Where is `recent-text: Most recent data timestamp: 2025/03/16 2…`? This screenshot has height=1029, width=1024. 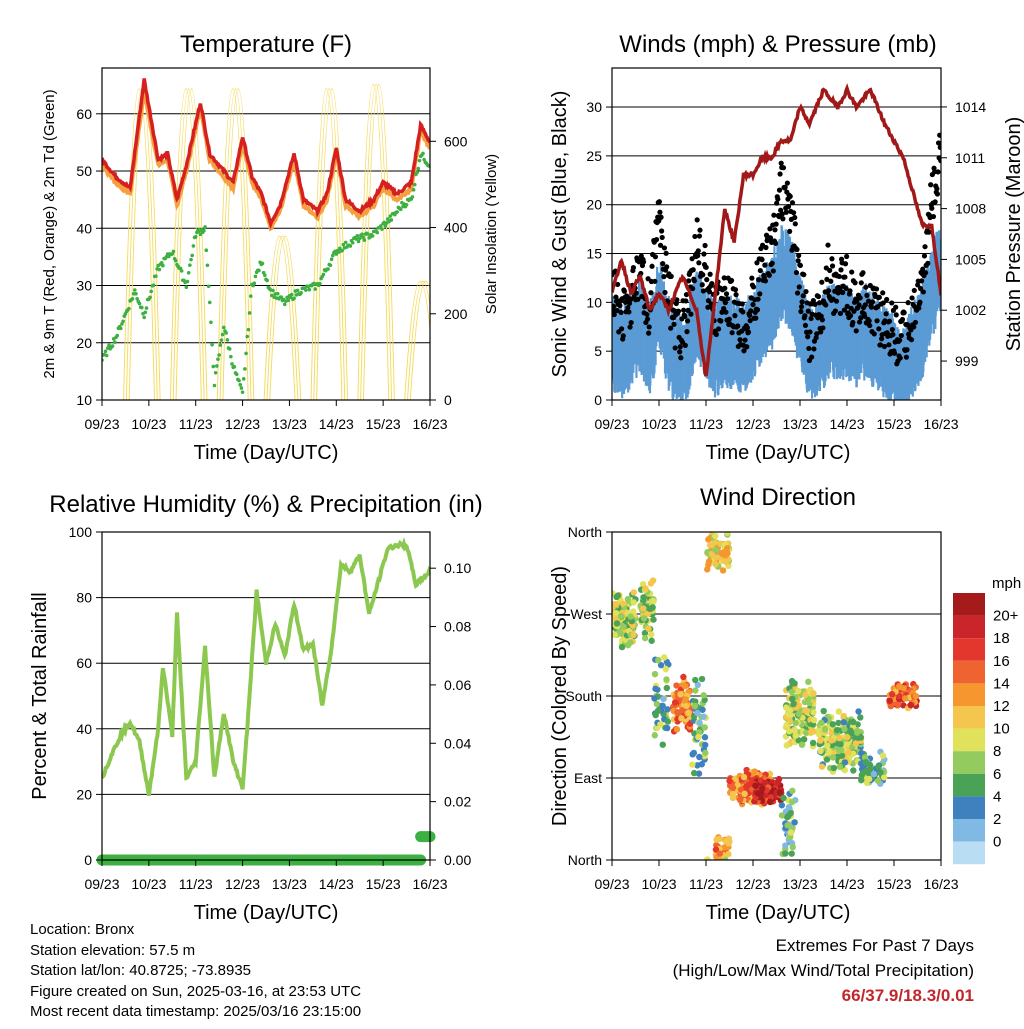
recent-text: Most recent data timestamp: 2025/03/16 2… is located at coordinates (196, 1011).